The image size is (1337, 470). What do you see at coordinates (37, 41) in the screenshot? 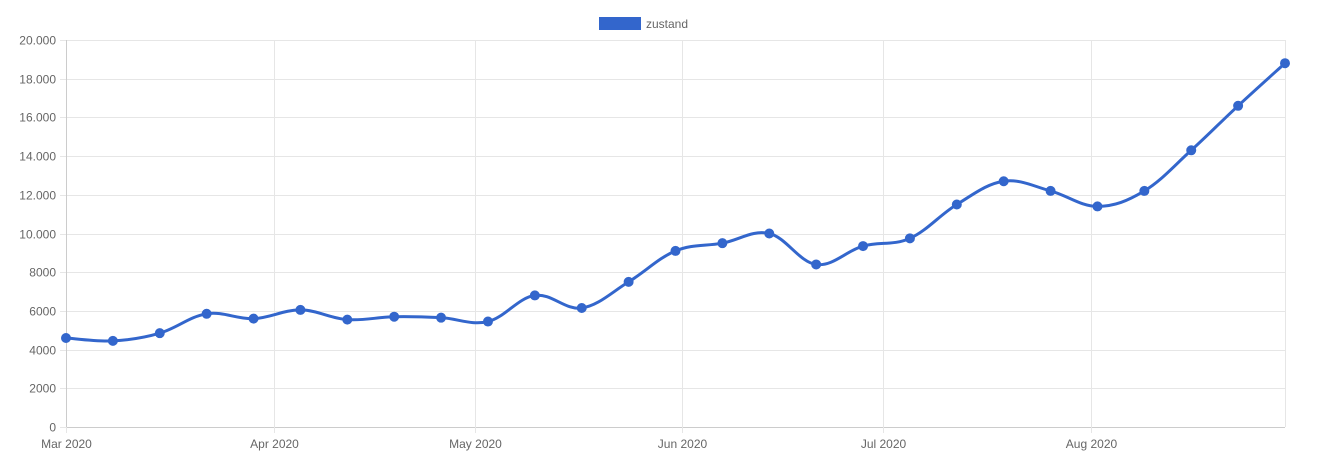
I see `y-tick-label: 20.000` at bounding box center [37, 41].